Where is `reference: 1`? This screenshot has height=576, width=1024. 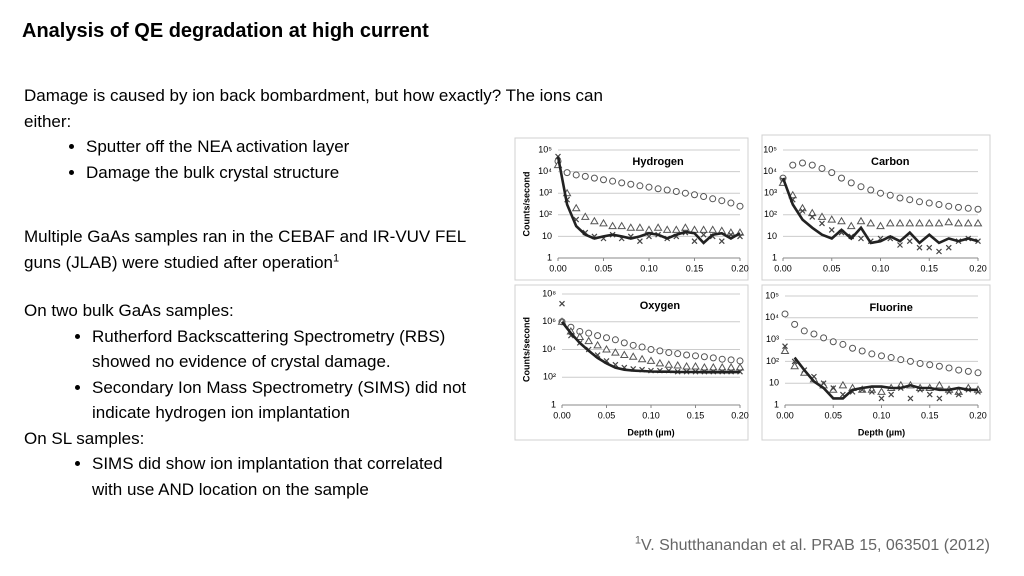
reference: 1 is located at coordinates (336, 257).